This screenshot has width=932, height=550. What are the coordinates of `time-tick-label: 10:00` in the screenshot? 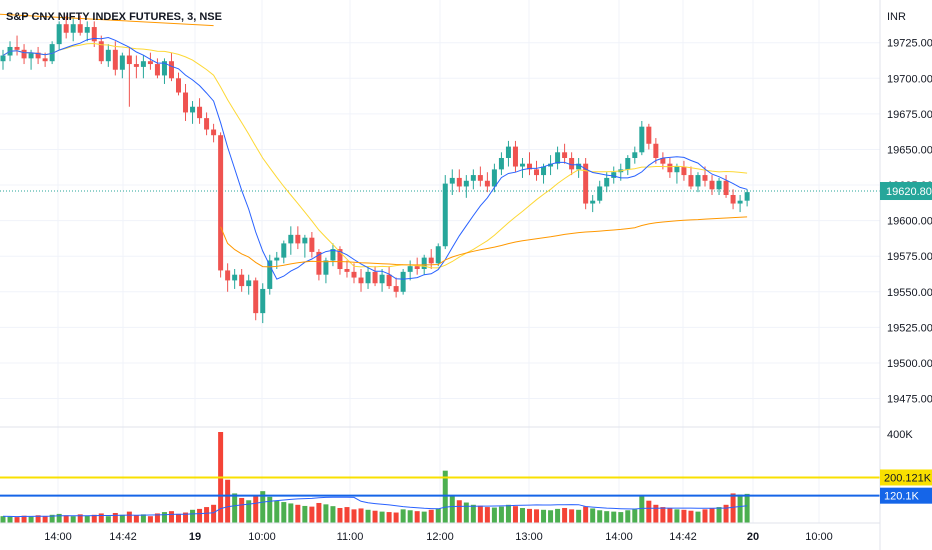 It's located at (262, 537).